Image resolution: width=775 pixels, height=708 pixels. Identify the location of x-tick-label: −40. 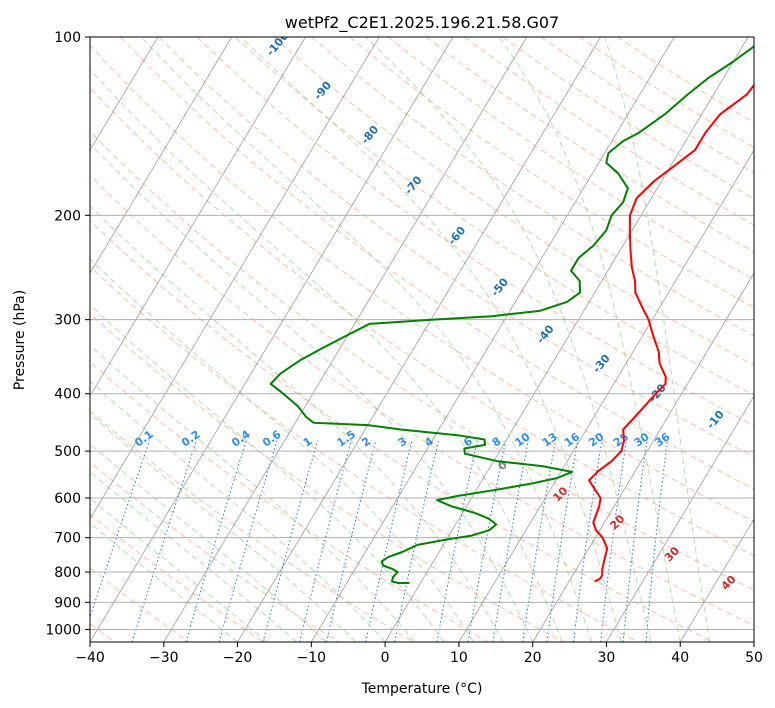
(90, 658).